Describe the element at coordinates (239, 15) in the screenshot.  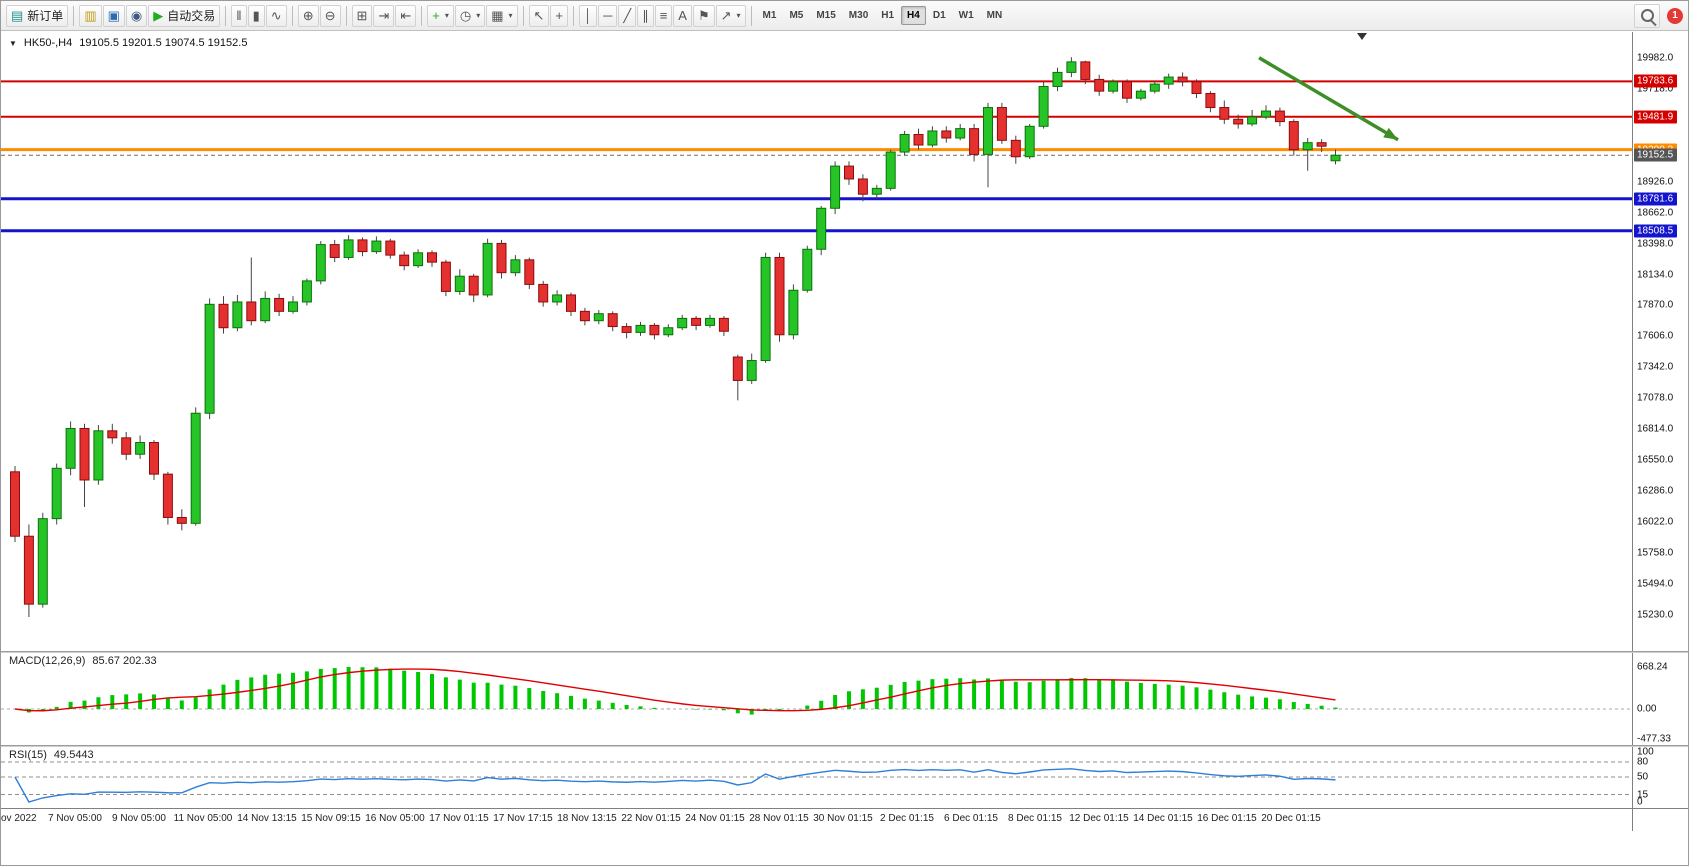
I see `bar-chart-button: ‖` at that location.